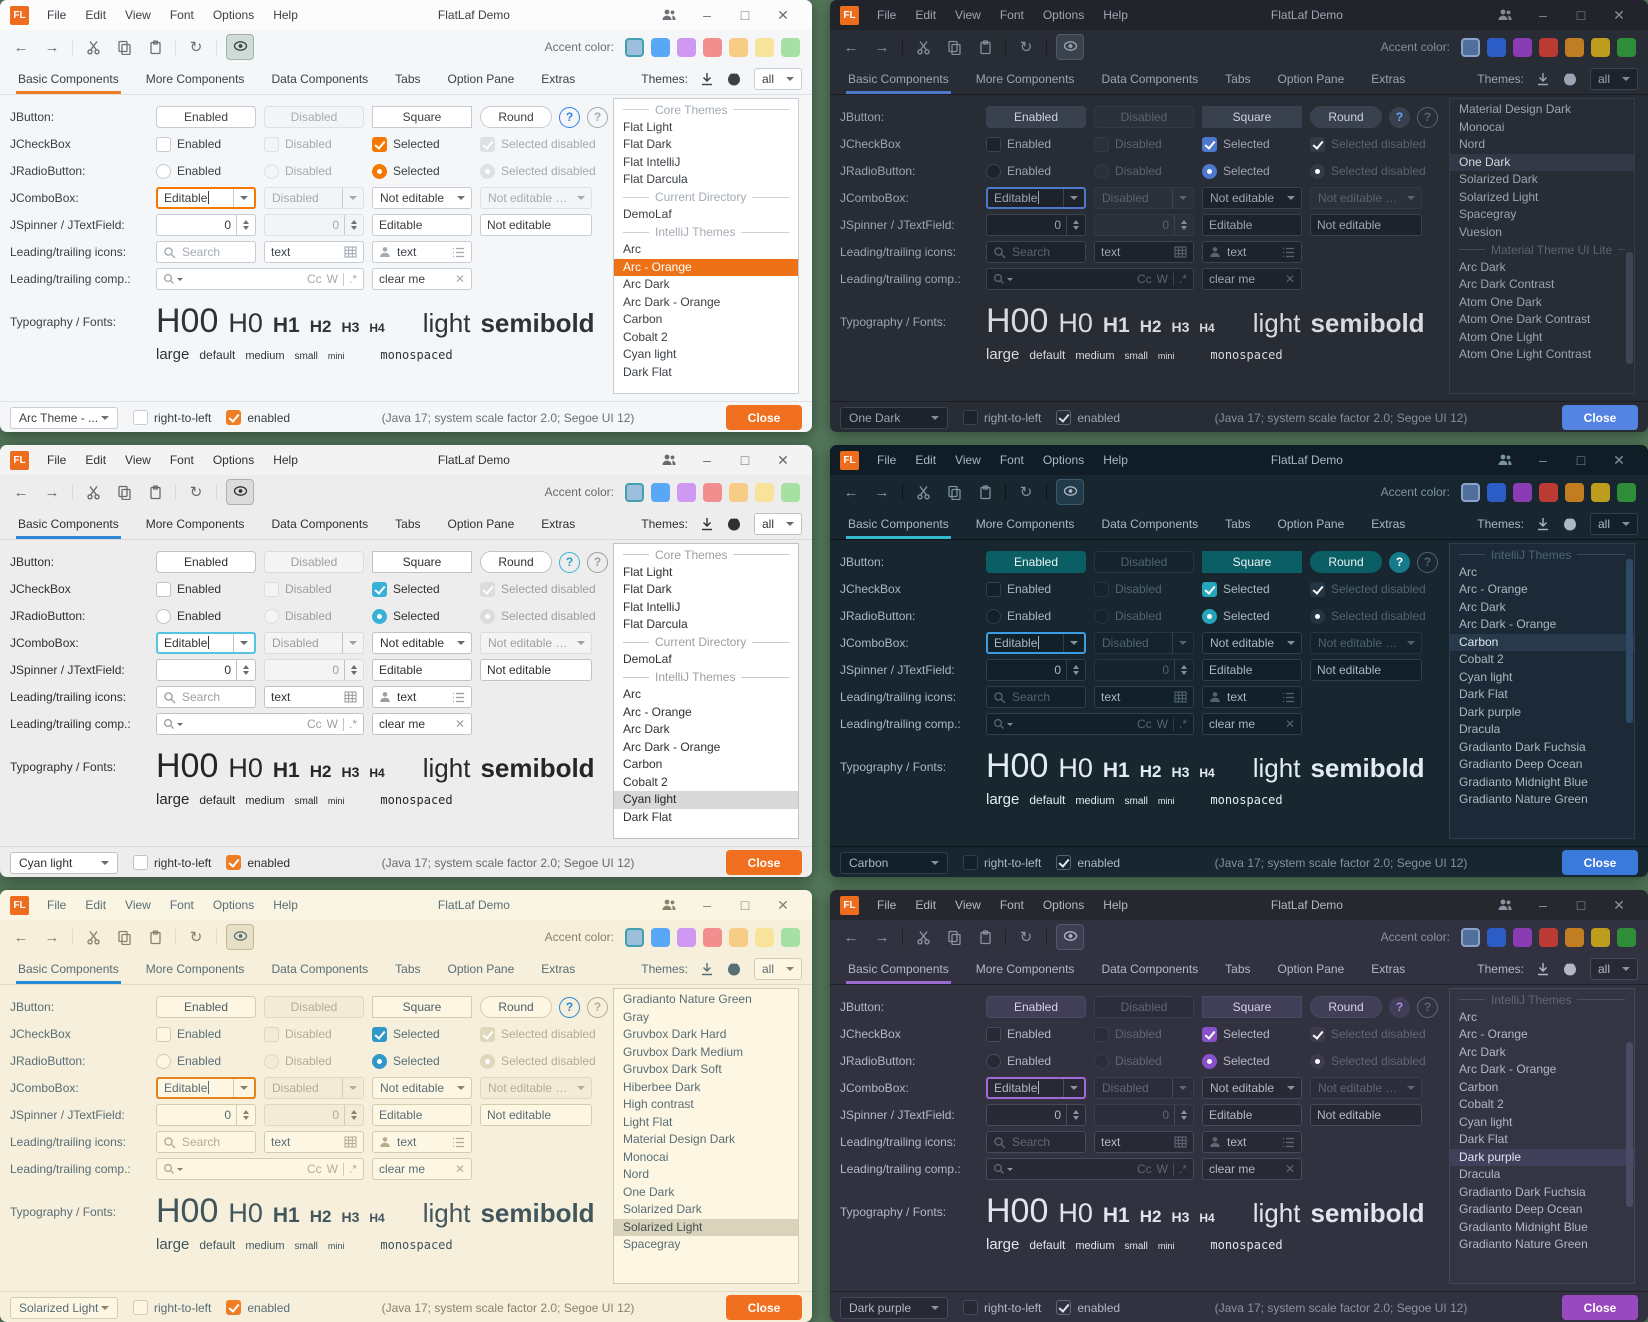  What do you see at coordinates (422, 1088) in the screenshot?
I see `combobox-not-editable: Not editable` at bounding box center [422, 1088].